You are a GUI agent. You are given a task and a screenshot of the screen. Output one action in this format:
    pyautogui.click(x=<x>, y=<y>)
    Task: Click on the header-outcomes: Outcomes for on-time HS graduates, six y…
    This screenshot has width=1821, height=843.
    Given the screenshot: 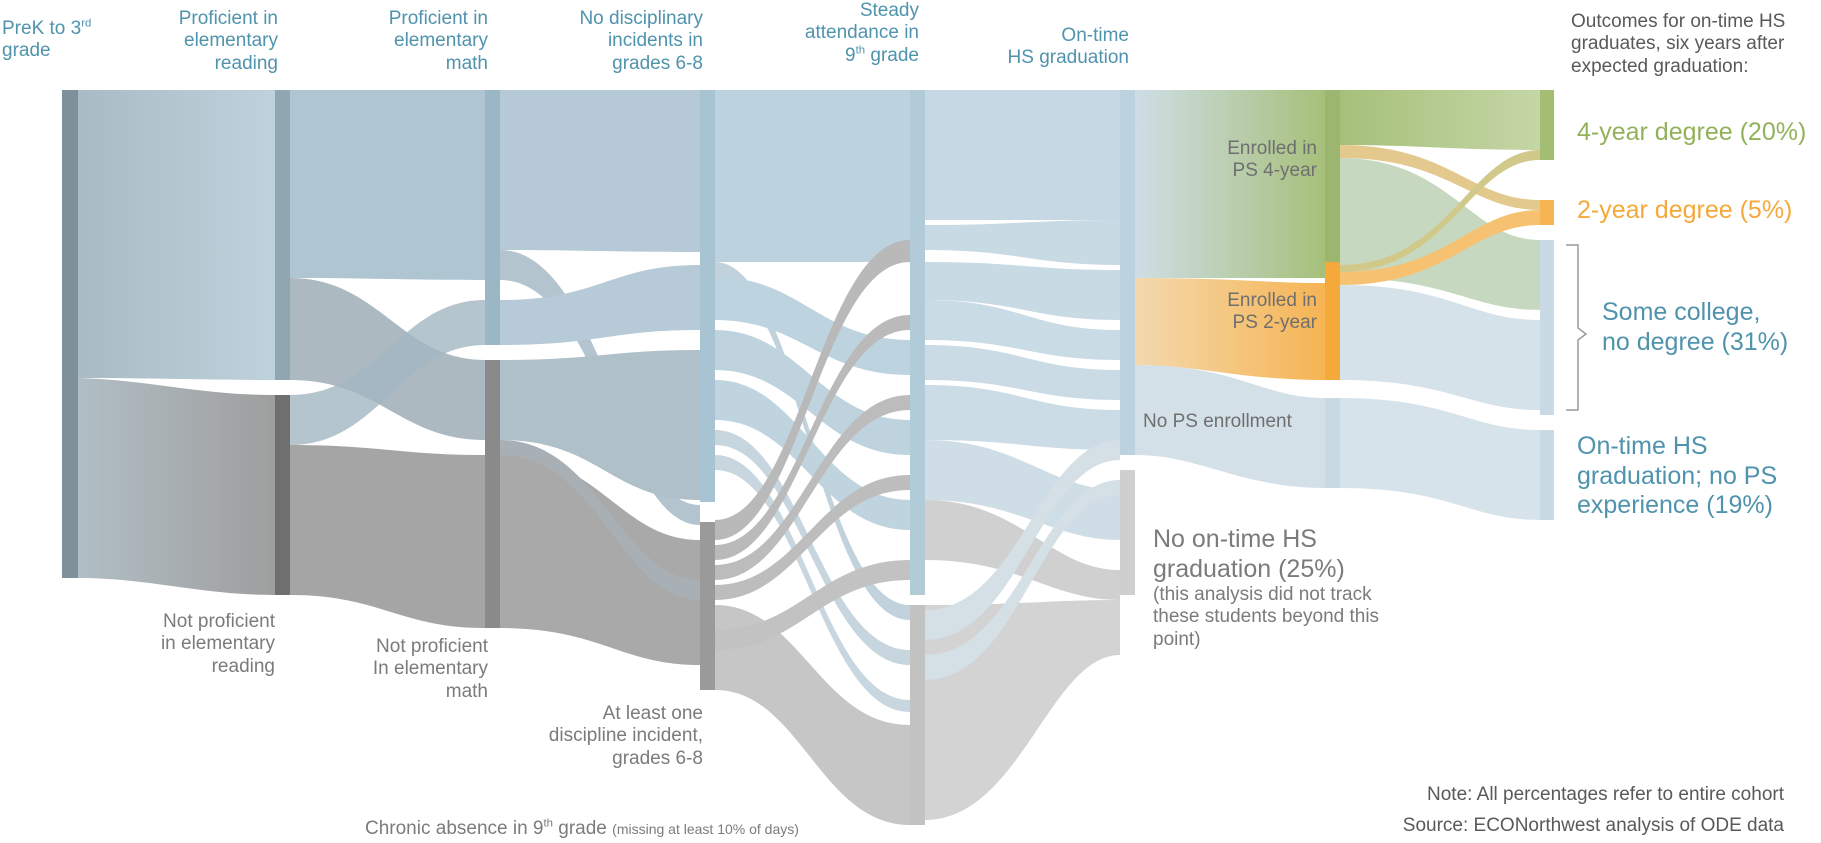 What is the action you would take?
    pyautogui.click(x=1678, y=44)
    